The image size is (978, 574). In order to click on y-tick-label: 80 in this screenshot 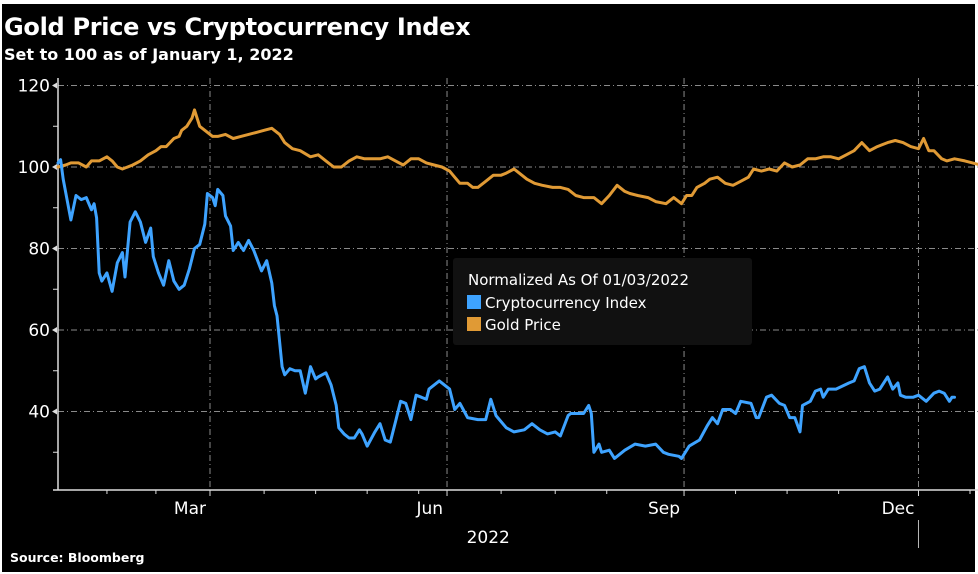, I will do `click(39, 250)`.